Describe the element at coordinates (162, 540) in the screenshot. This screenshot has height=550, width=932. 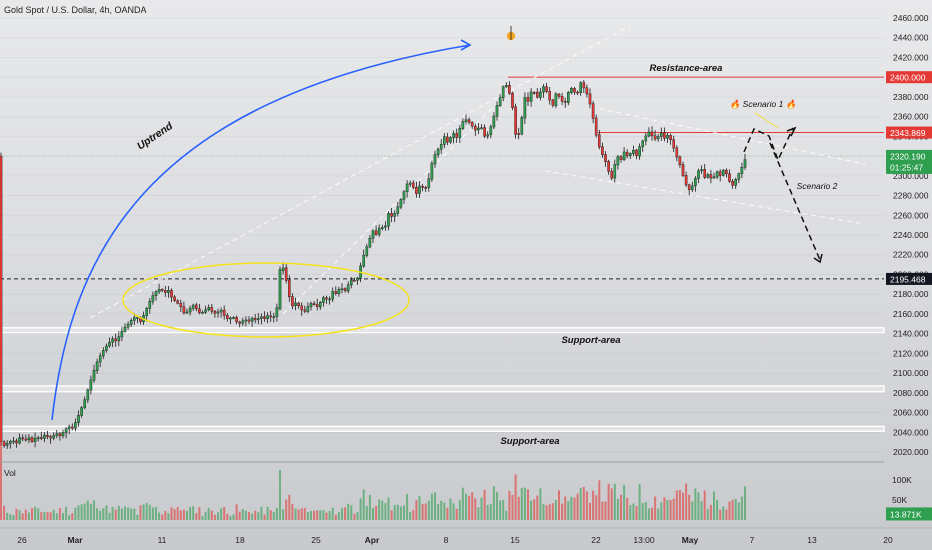
I see `x-tick-label: 11` at that location.